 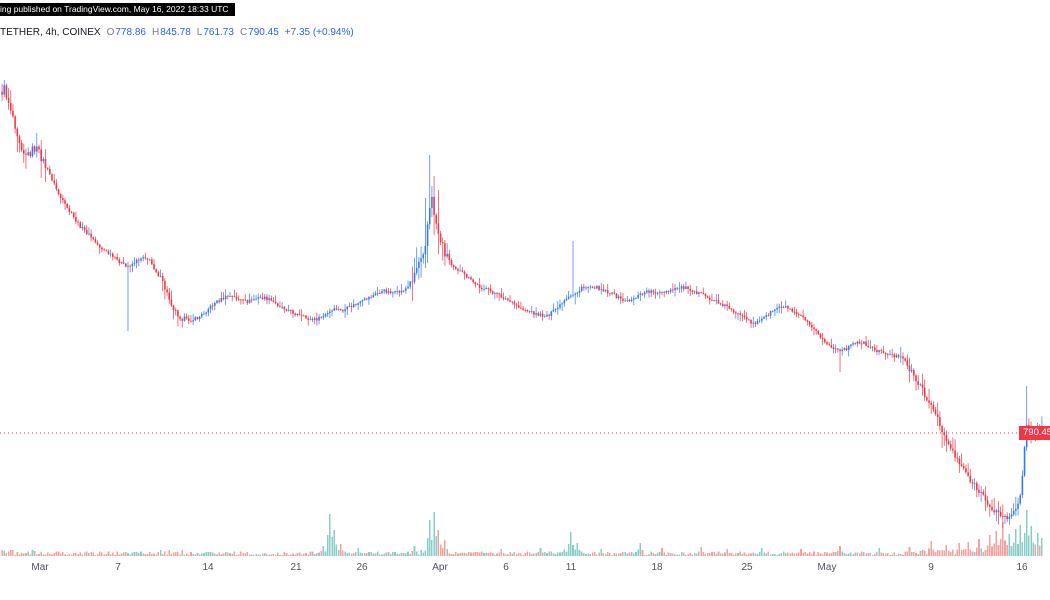 What do you see at coordinates (747, 567) in the screenshot?
I see `time-axis-label: 25` at bounding box center [747, 567].